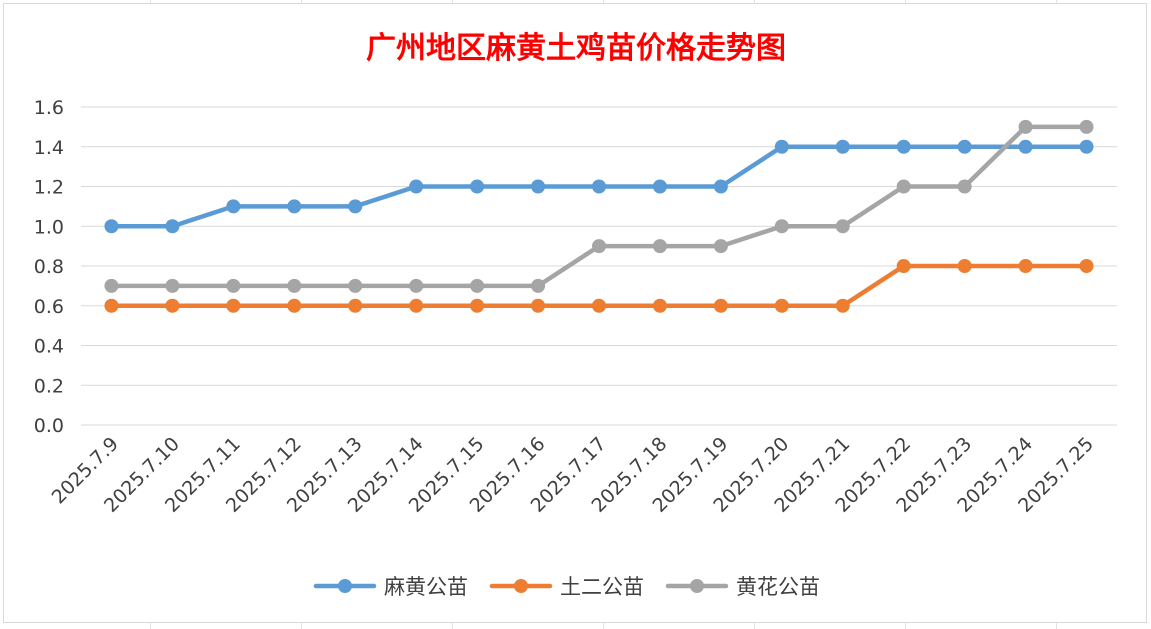 This screenshot has width=1151, height=629. Describe the element at coordinates (426, 587) in the screenshot. I see `legend-label: 麻黄公苗` at that location.